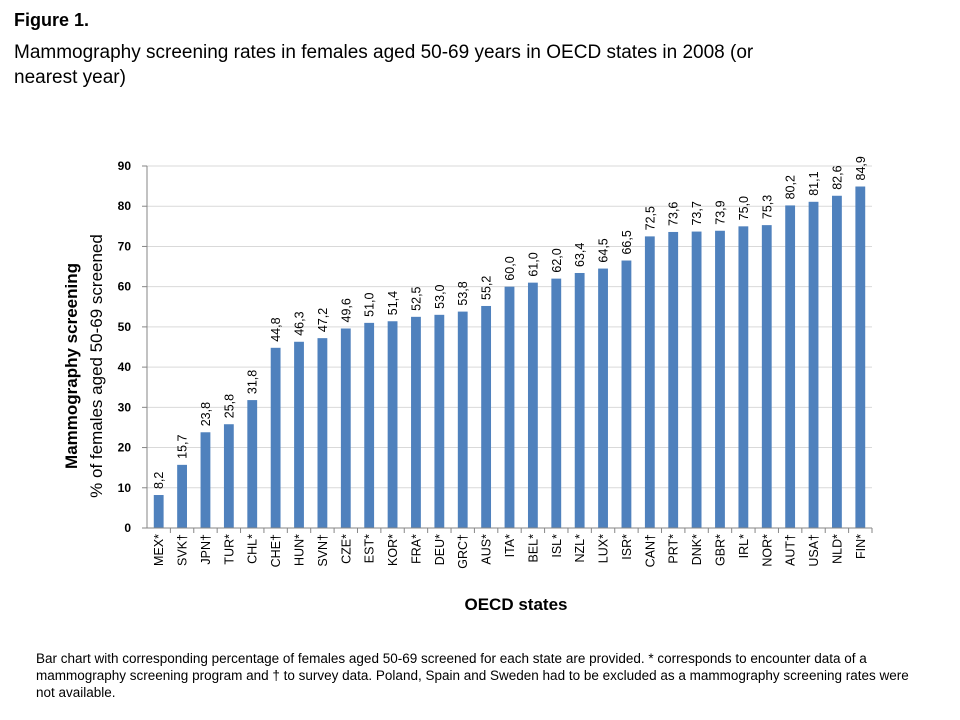 The width and height of the screenshot is (960, 720). I want to click on data-label: 73,9, so click(720, 212).